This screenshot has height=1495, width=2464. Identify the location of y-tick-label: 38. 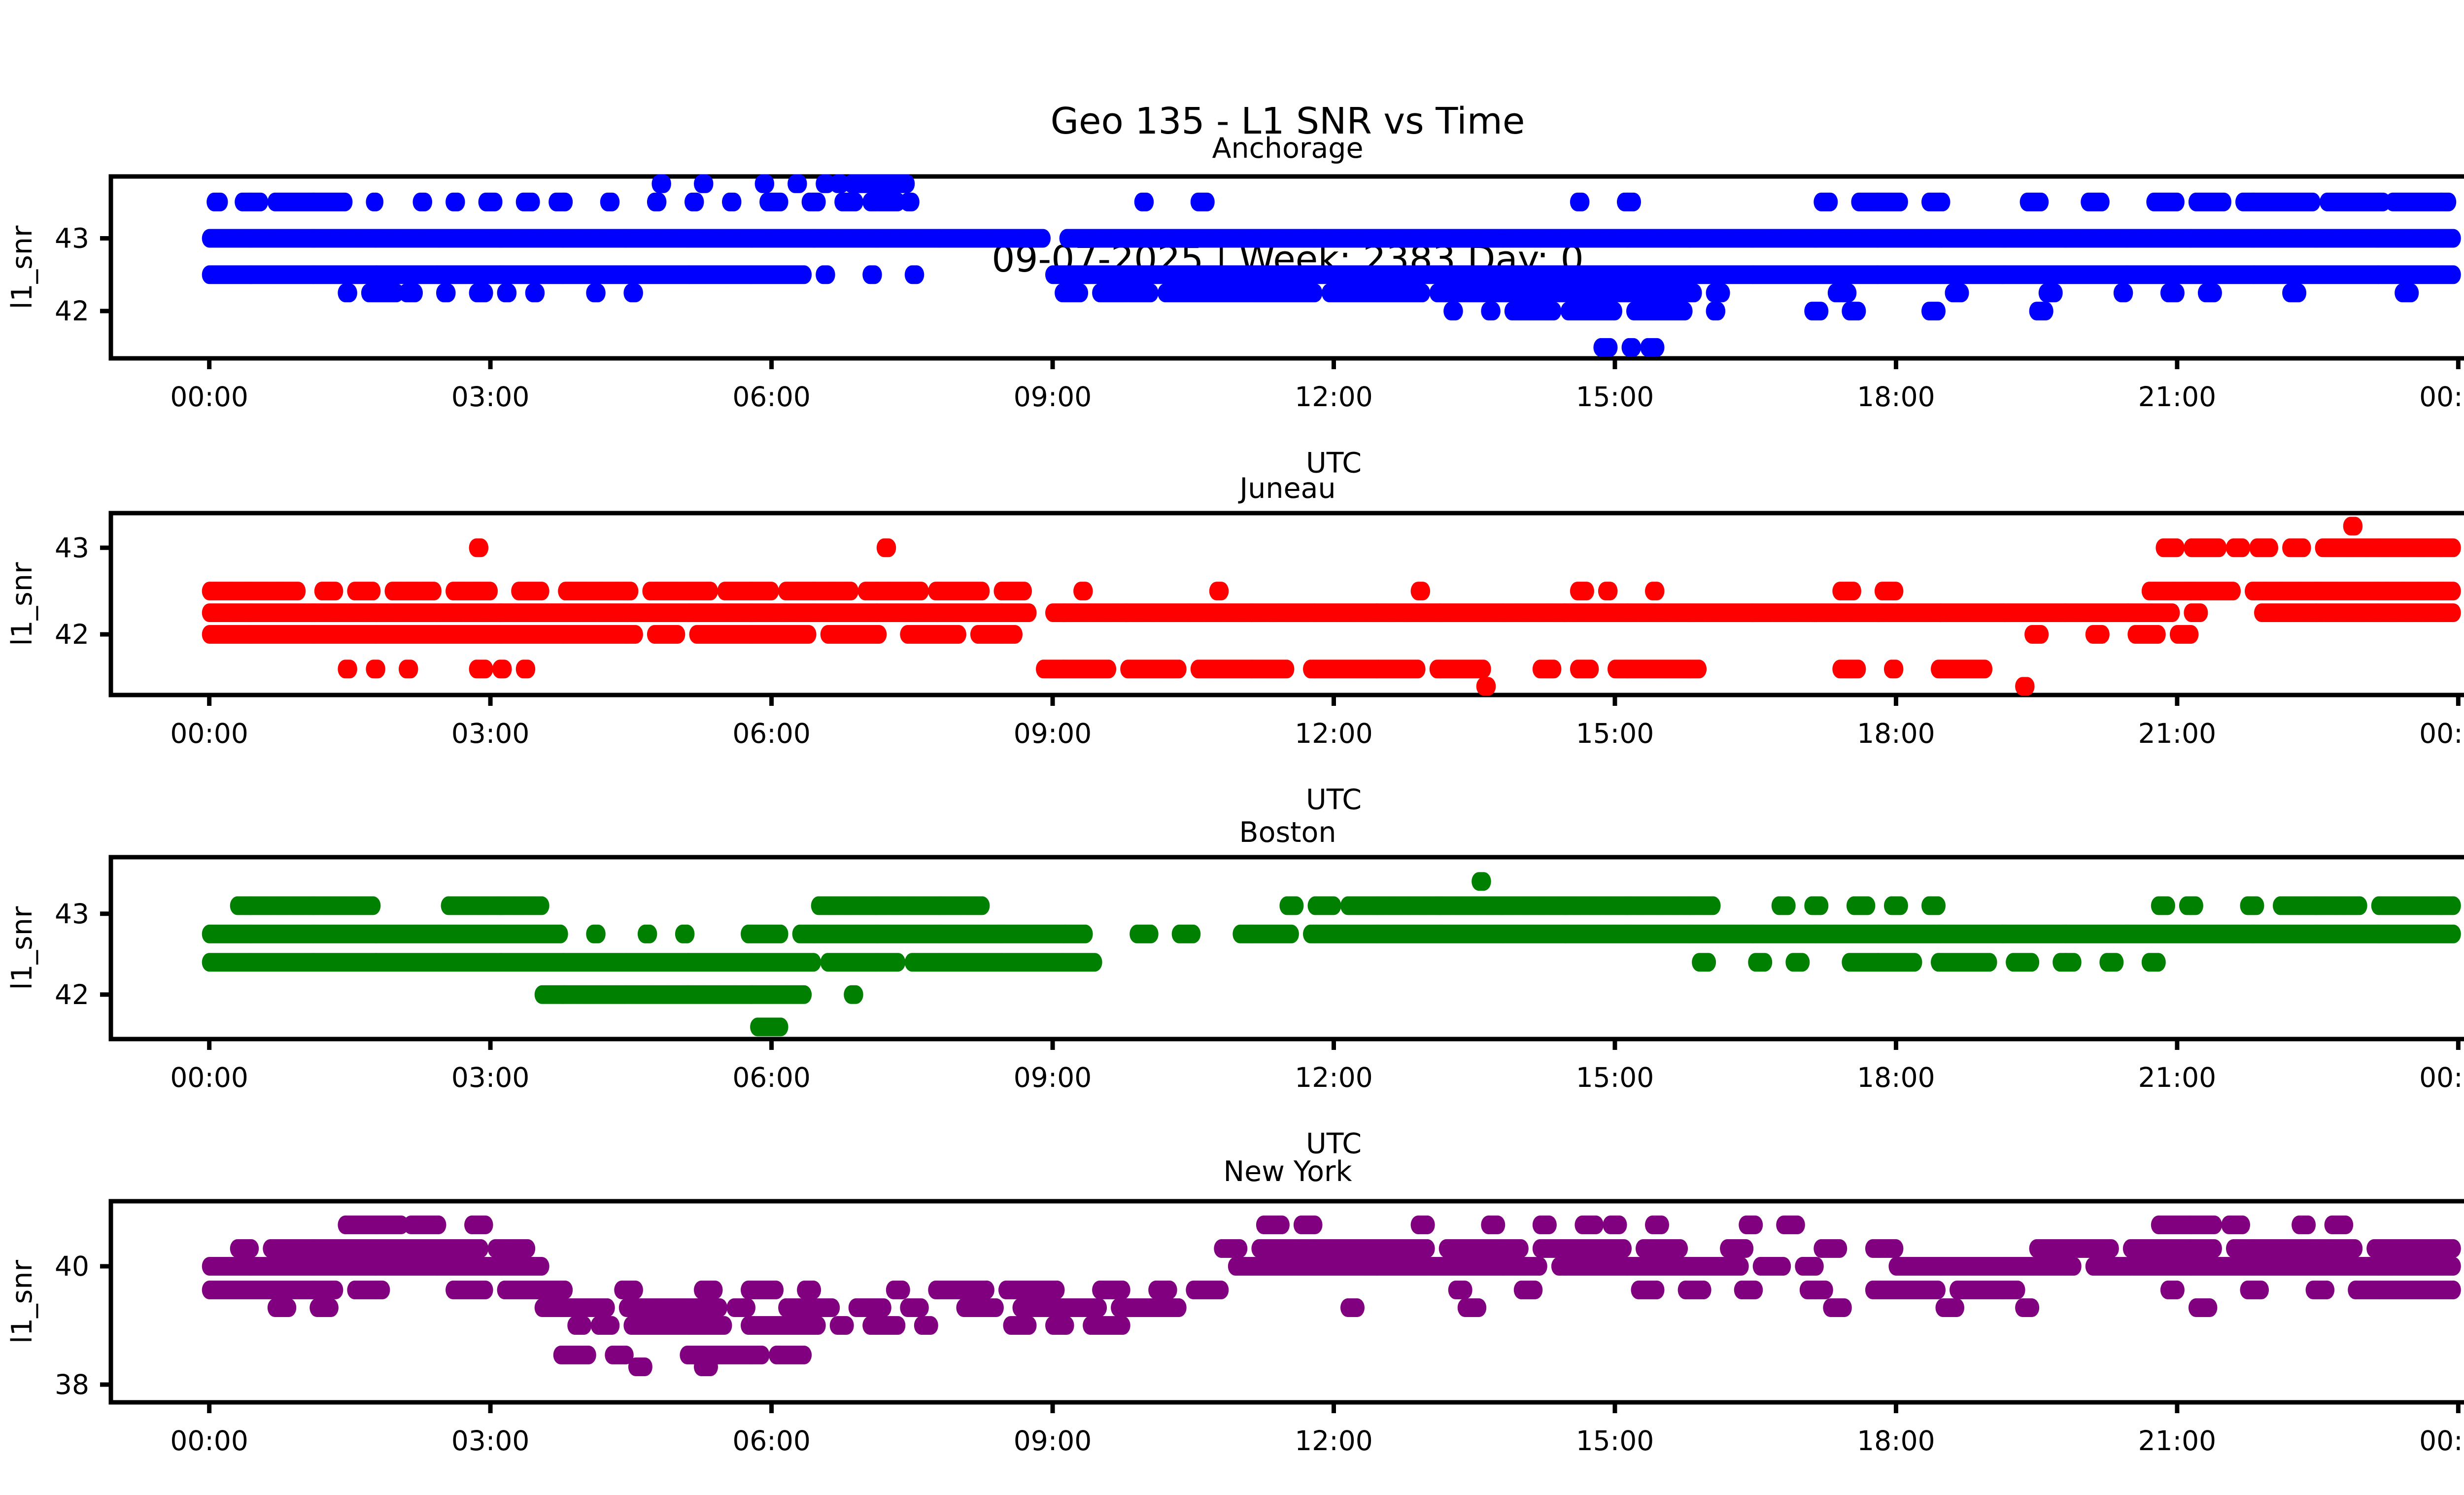
(72, 1384).